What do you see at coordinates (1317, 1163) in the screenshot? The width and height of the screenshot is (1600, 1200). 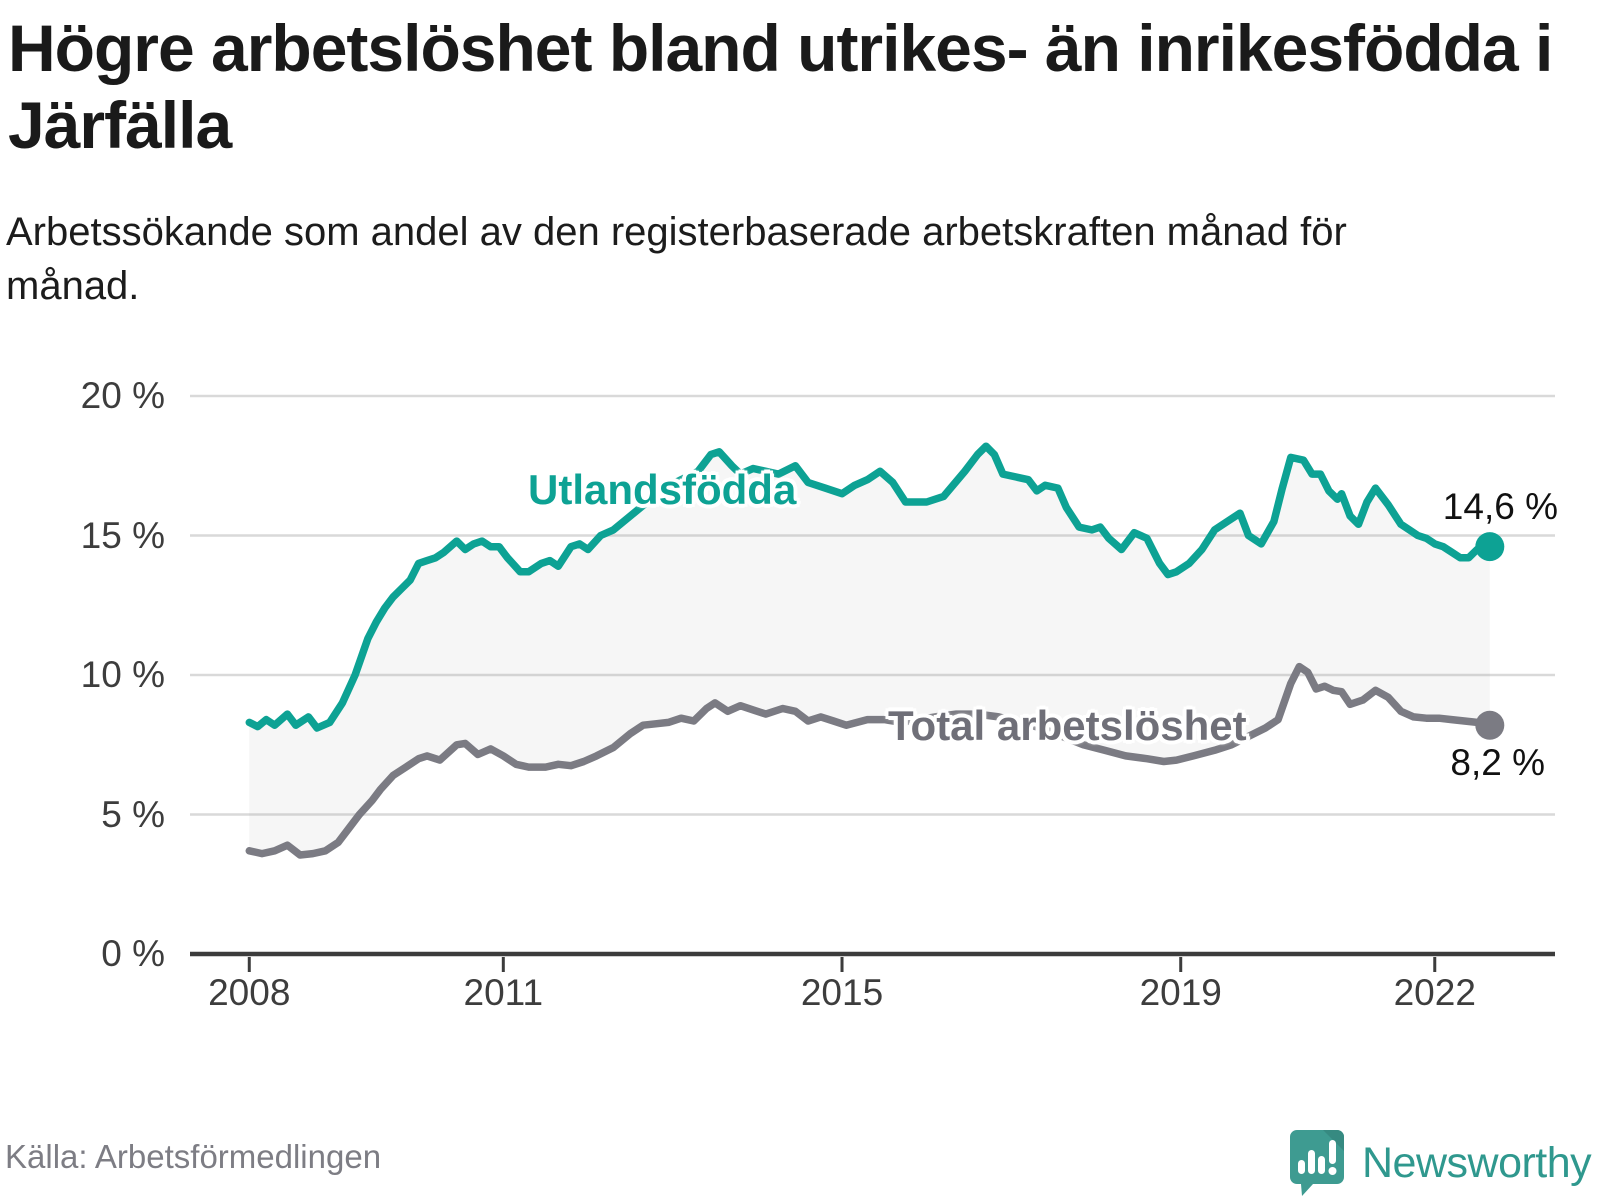 I see `newsworthy-logo-icon` at bounding box center [1317, 1163].